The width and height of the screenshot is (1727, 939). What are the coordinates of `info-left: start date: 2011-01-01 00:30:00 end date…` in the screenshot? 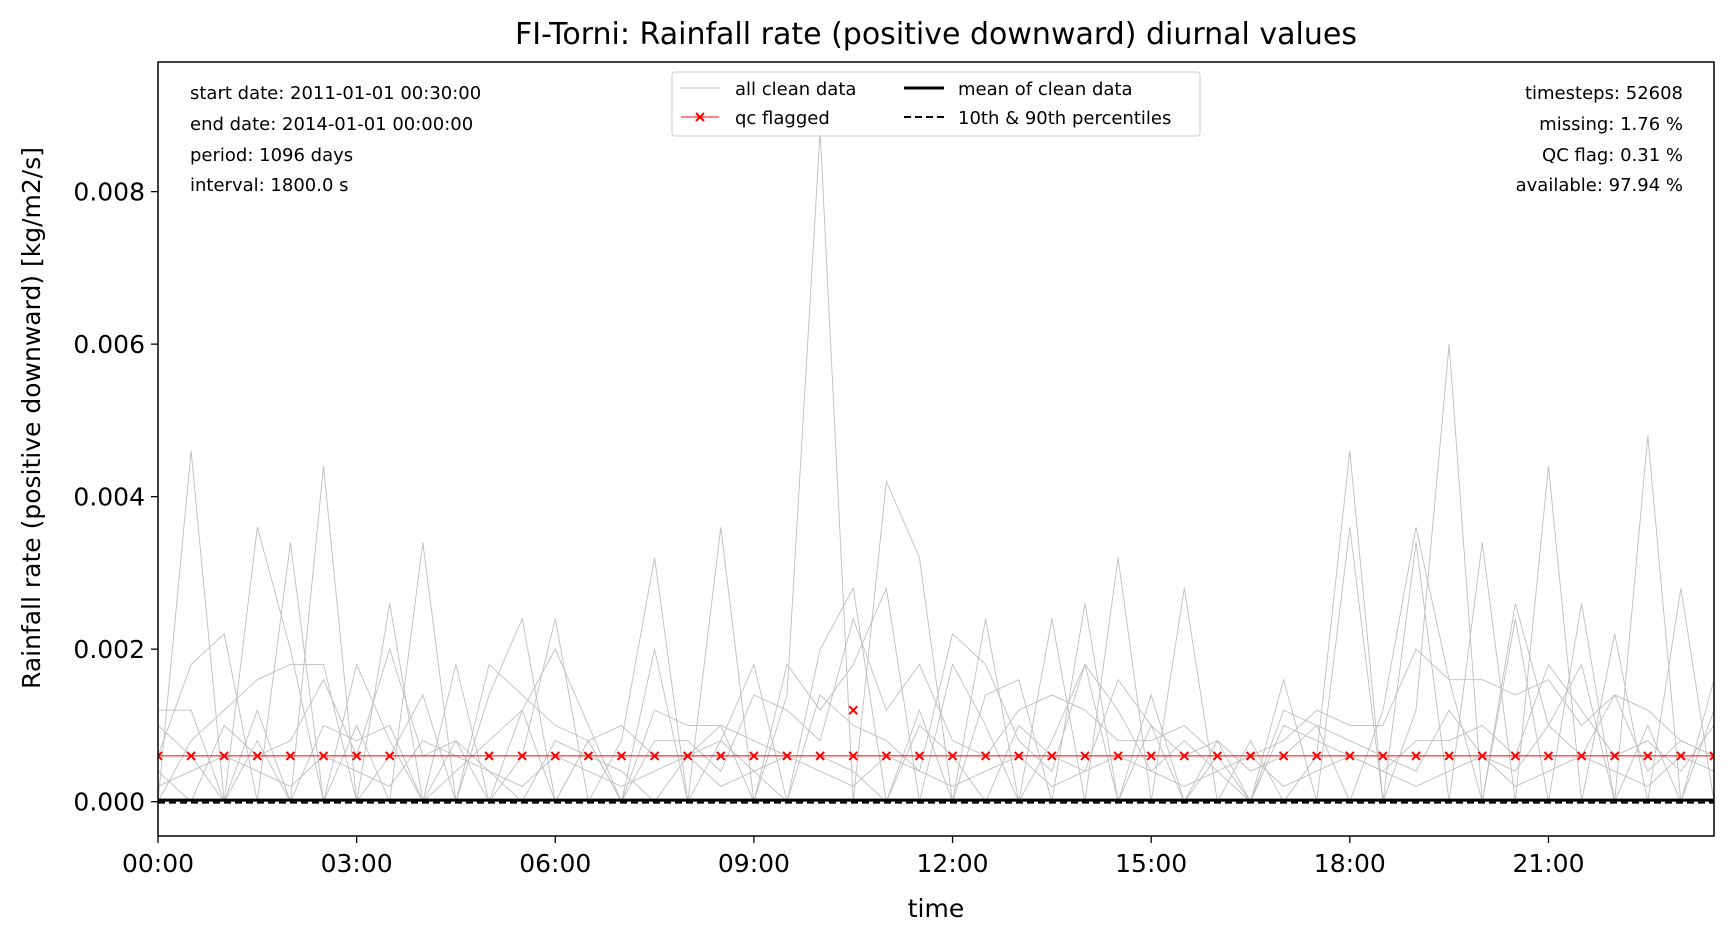 It's located at (335, 139).